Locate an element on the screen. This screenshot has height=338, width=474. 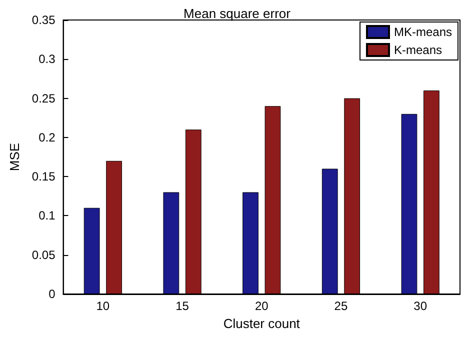
legend-label: K-means is located at coordinates (418, 50).